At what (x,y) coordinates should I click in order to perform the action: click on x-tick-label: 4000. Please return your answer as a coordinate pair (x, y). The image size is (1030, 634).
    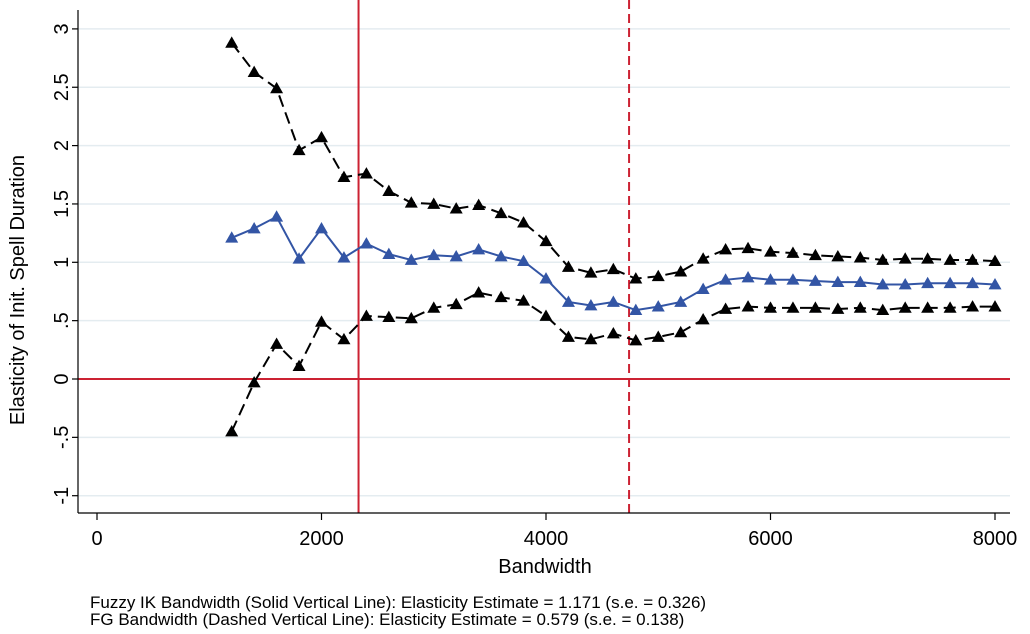
    Looking at the image, I should click on (546, 539).